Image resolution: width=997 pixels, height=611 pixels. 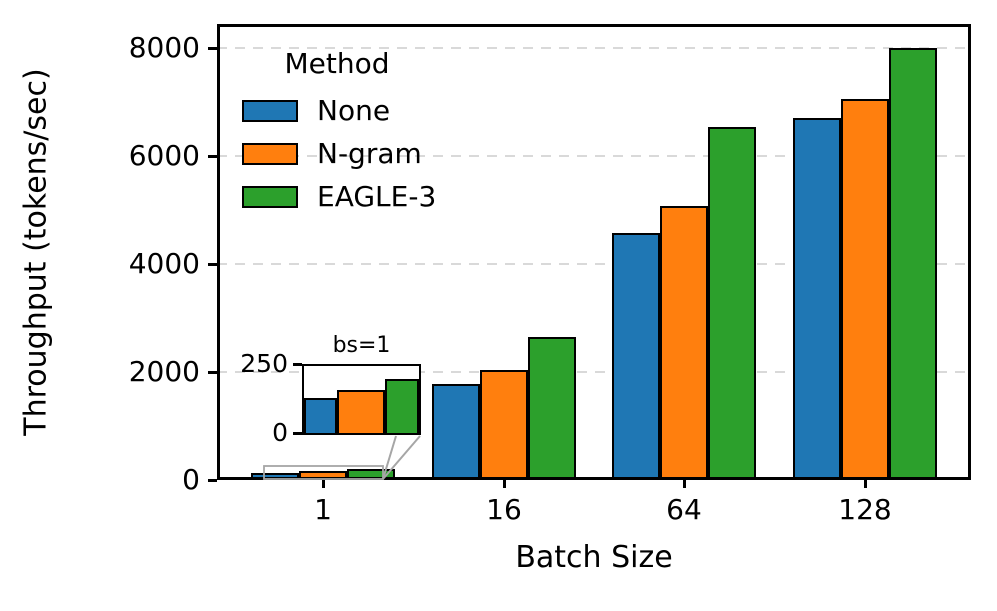 I want to click on legend-item-none: None, so click(x=339, y=110).